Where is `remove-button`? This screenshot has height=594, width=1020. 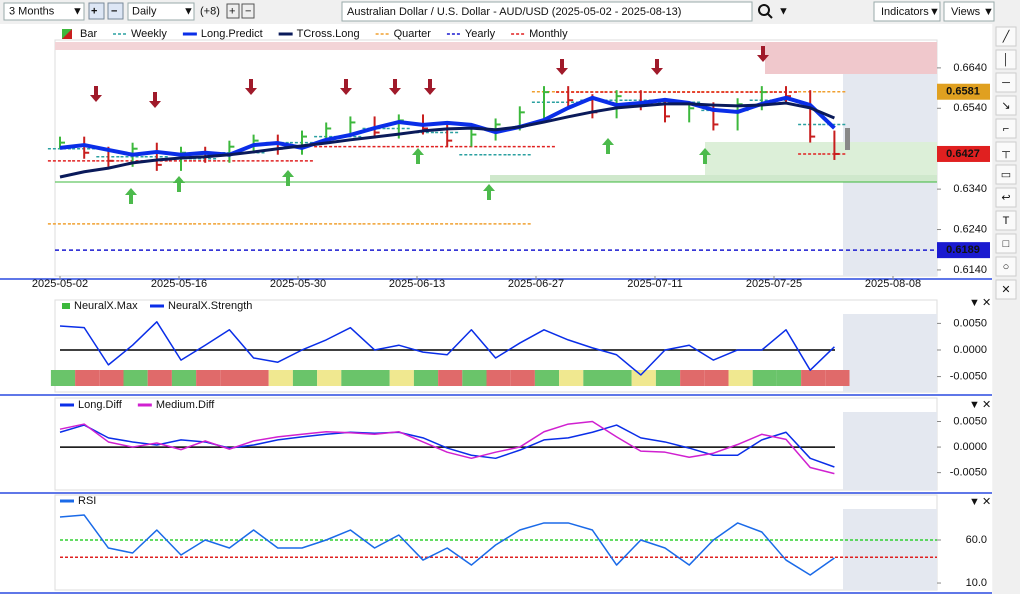 remove-button is located at coordinates (248, 11).